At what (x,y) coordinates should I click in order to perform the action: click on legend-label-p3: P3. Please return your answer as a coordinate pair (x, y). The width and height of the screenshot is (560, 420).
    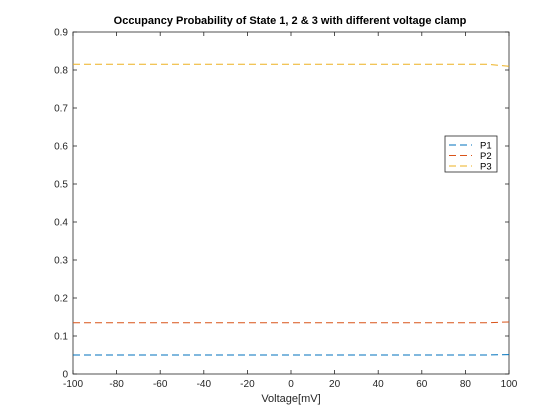
    Looking at the image, I should click on (486, 167).